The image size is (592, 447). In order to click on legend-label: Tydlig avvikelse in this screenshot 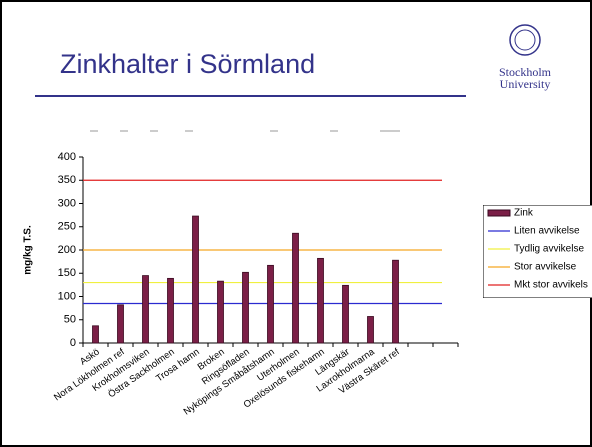, I will do `click(549, 249)`.